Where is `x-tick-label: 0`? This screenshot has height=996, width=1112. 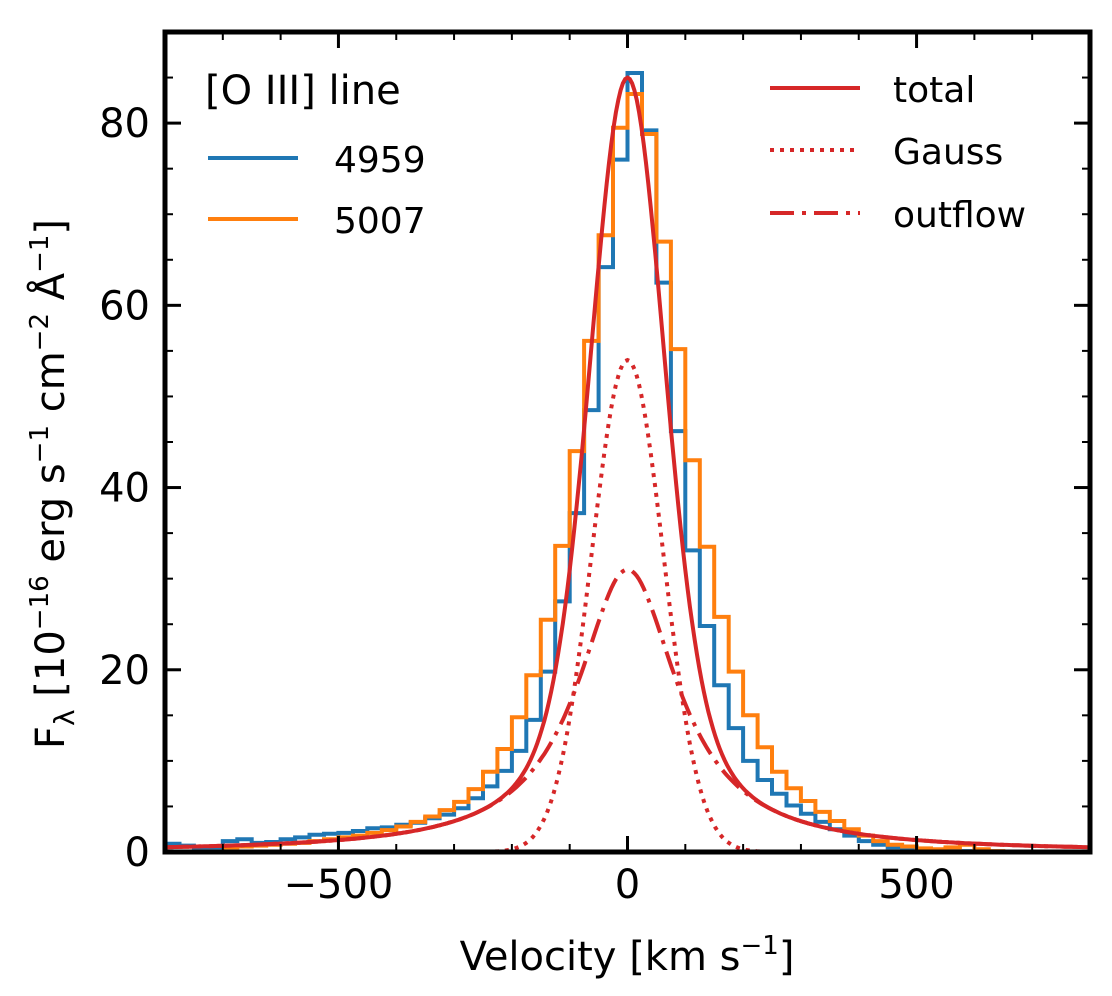 x-tick-label: 0 is located at coordinates (627, 885).